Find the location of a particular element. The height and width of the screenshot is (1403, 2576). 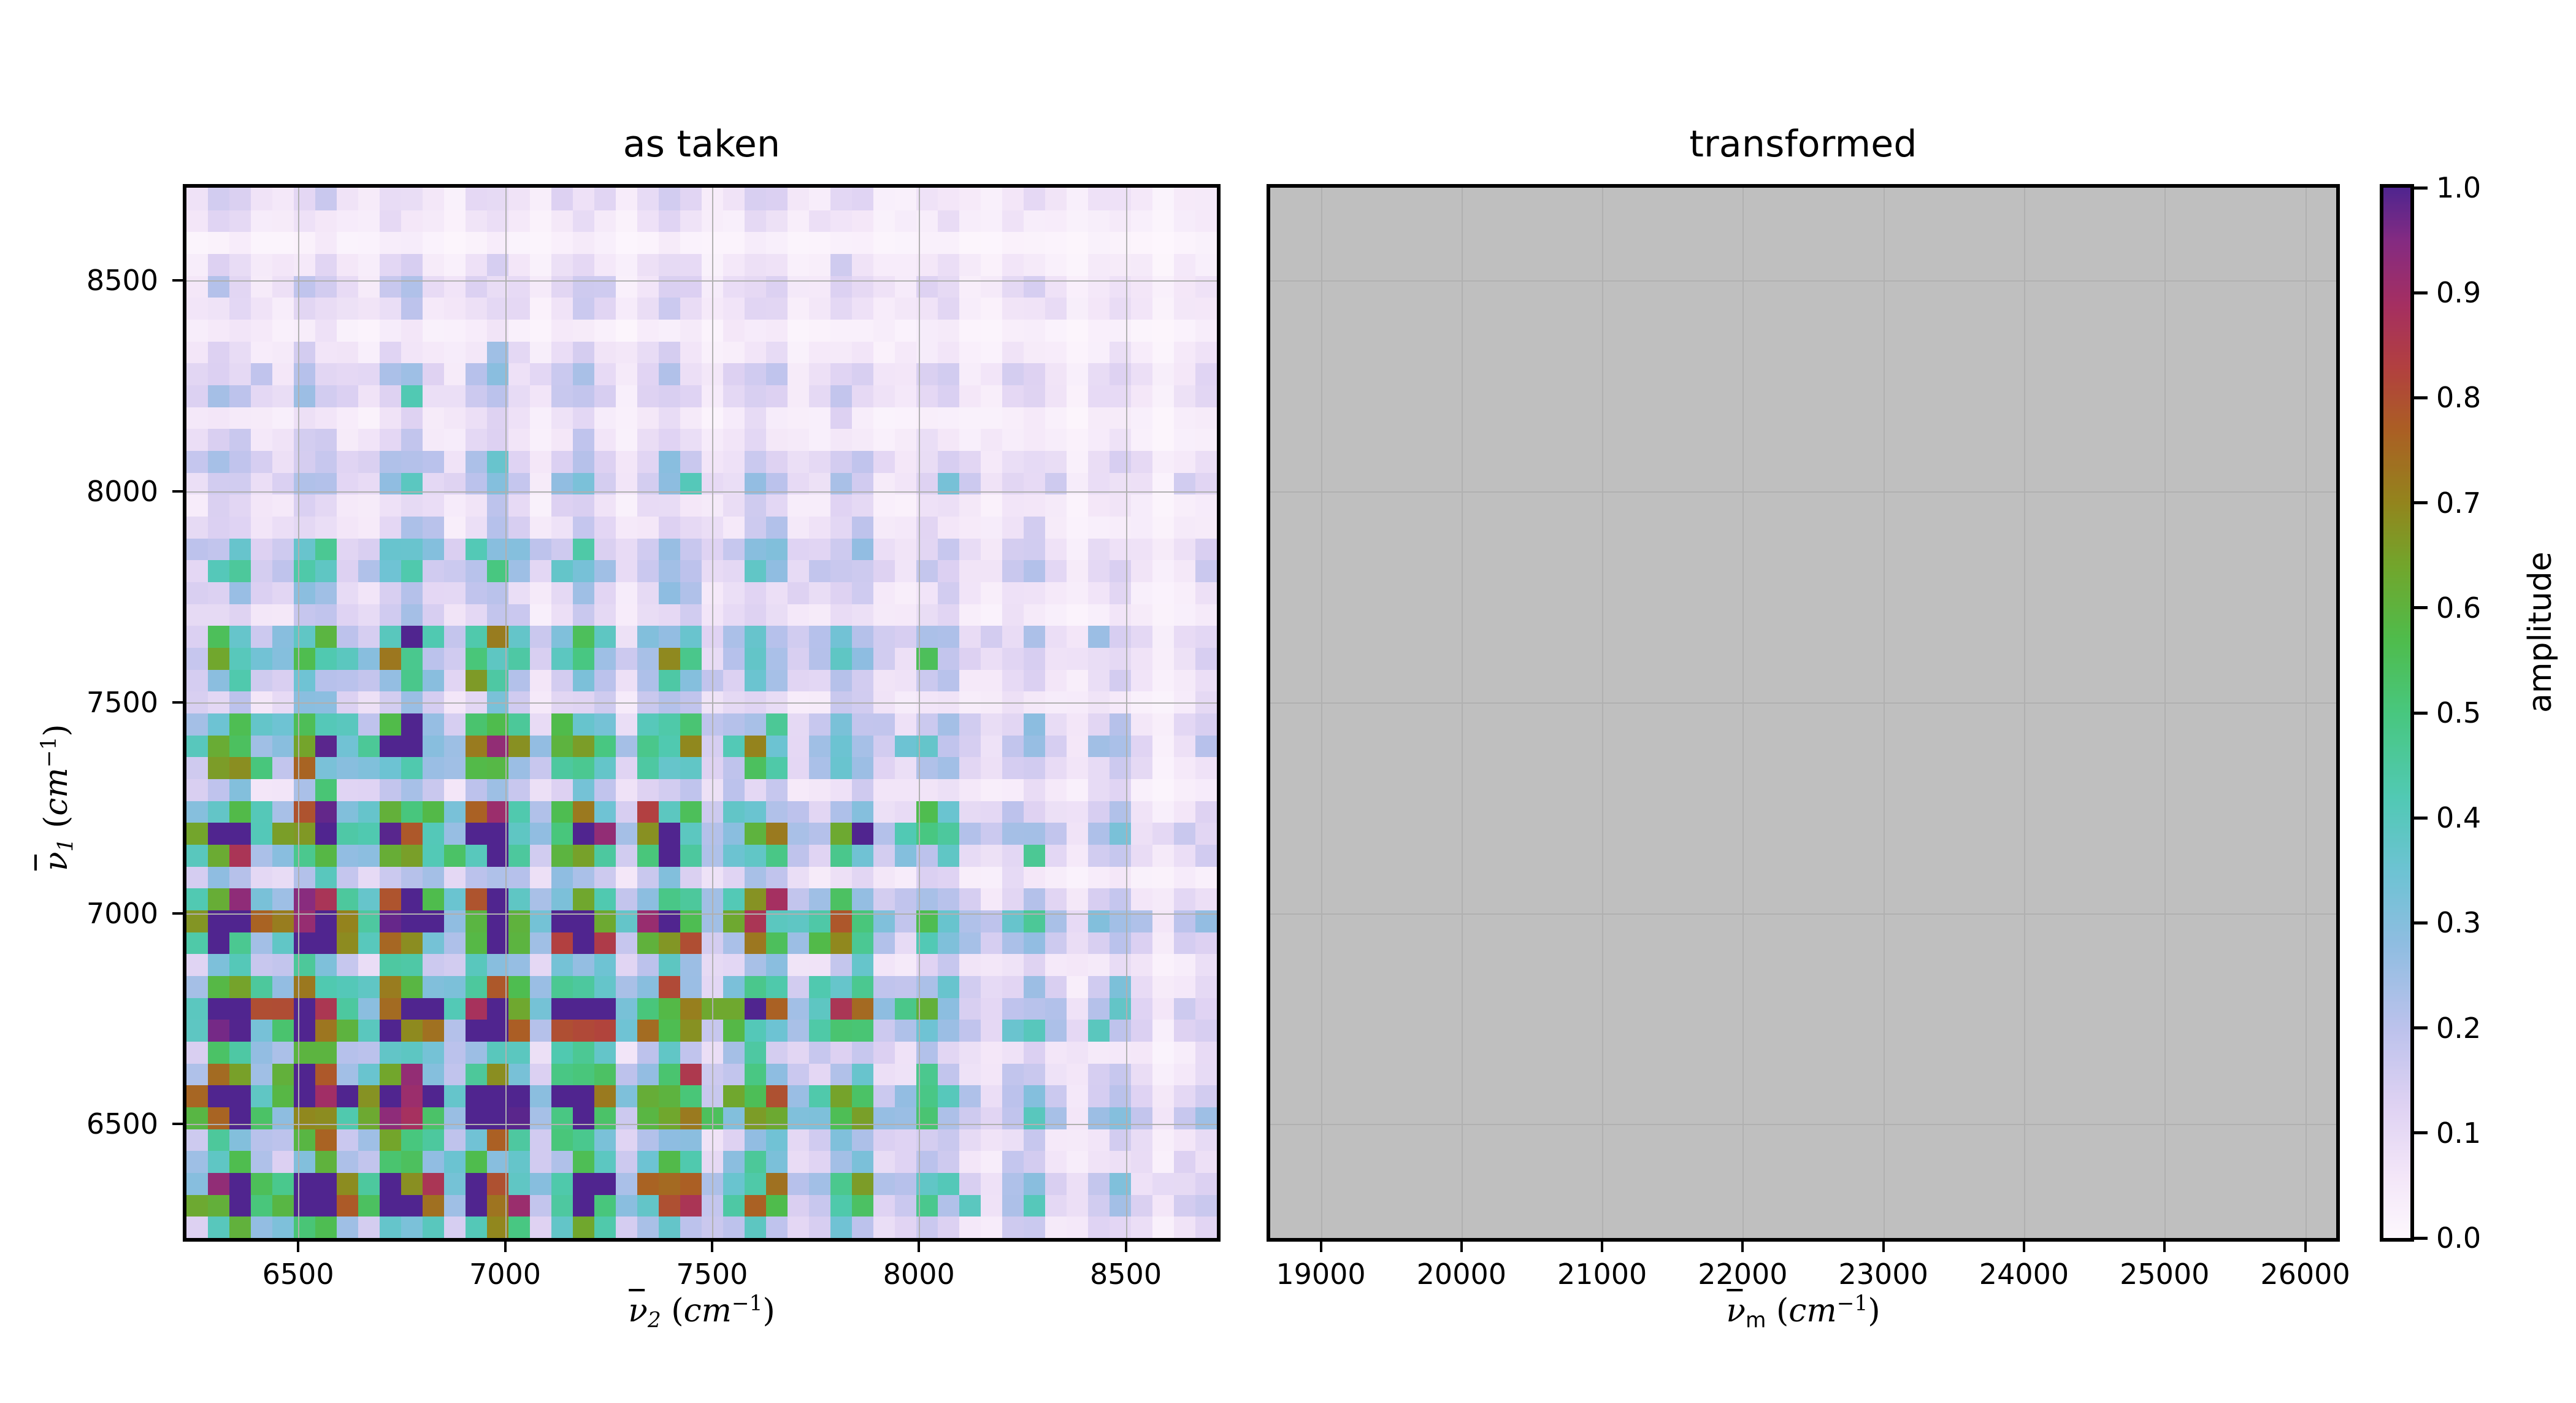

colorbar-tick-label: 0.4 is located at coordinates (2459, 818).